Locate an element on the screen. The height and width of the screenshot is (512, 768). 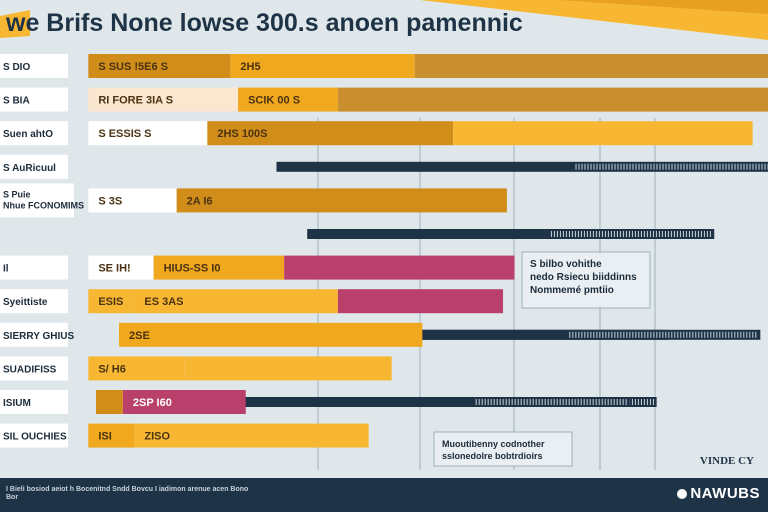
bar-label-8-1: 2SE is located at coordinates (139, 336).